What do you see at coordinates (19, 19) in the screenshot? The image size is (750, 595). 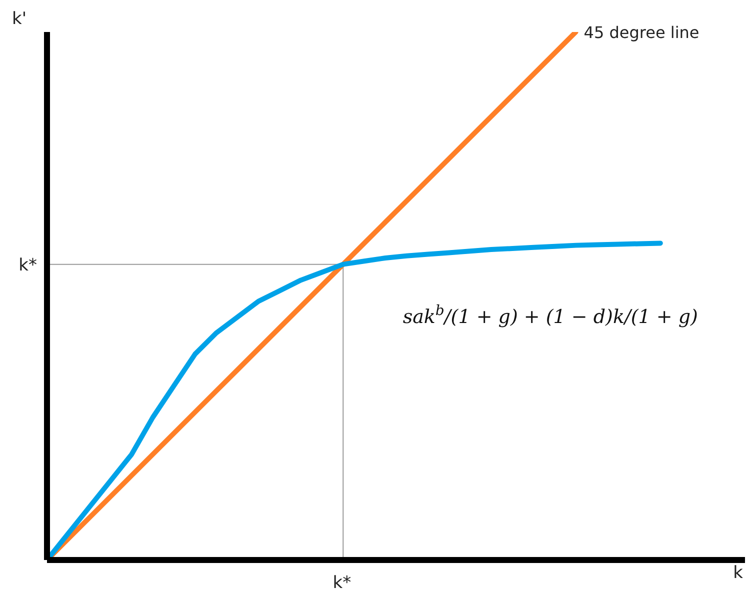 I see `y-axis-title: k'` at bounding box center [19, 19].